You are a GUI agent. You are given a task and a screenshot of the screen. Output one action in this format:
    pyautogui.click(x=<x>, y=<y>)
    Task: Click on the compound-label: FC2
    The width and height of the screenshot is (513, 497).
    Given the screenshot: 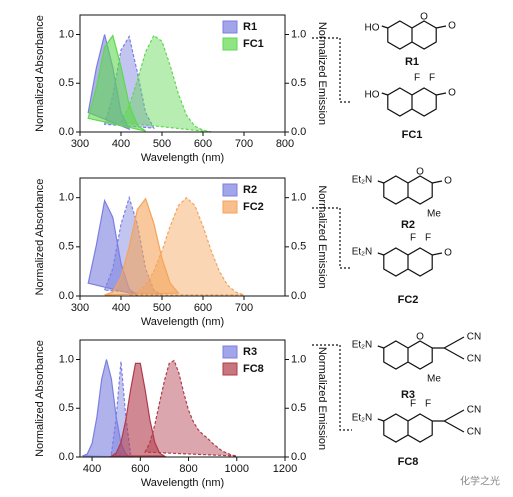 What is the action you would take?
    pyautogui.click(x=408, y=300)
    